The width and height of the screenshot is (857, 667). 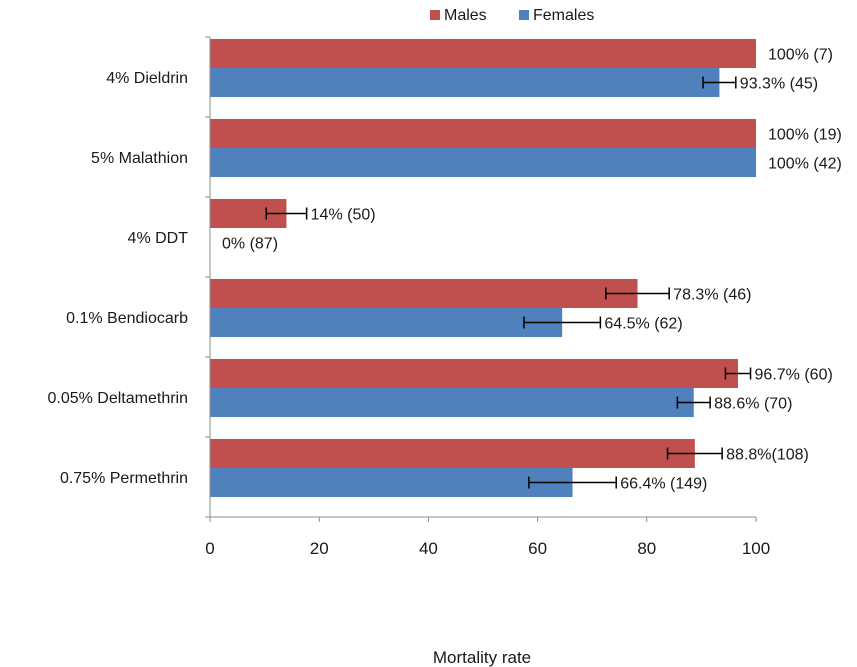 I want to click on data-label: 88.6% (70), so click(x=753, y=404).